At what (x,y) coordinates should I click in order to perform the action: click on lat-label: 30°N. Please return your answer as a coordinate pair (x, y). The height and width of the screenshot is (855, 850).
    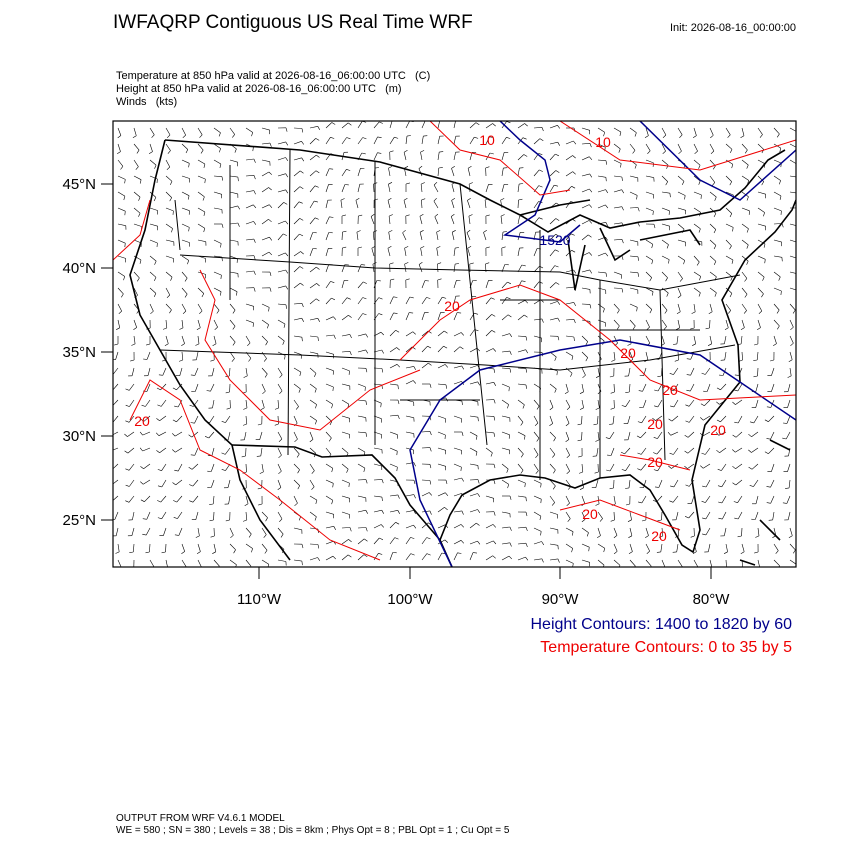
    Looking at the image, I should click on (79, 436).